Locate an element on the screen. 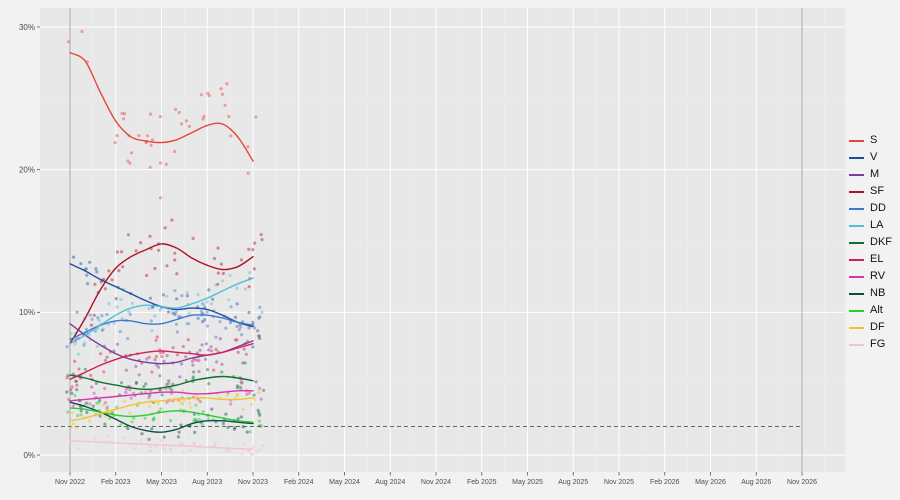 This screenshot has height=500, width=900. trend-line-LA is located at coordinates (161, 311).